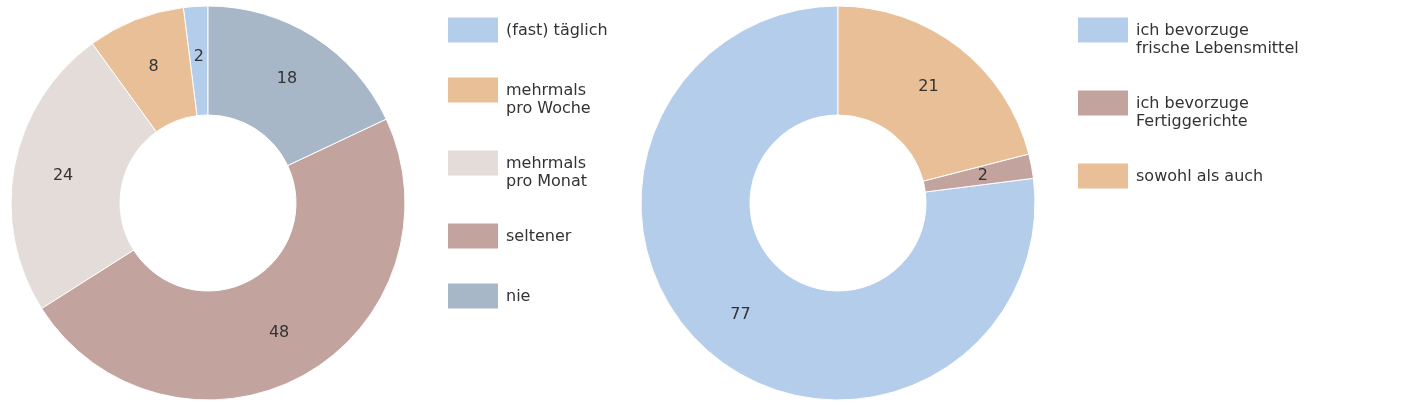 The width and height of the screenshot is (1420, 405). What do you see at coordinates (1200, 175) in the screenshot?
I see `legend-label: sowohl als auch` at bounding box center [1200, 175].